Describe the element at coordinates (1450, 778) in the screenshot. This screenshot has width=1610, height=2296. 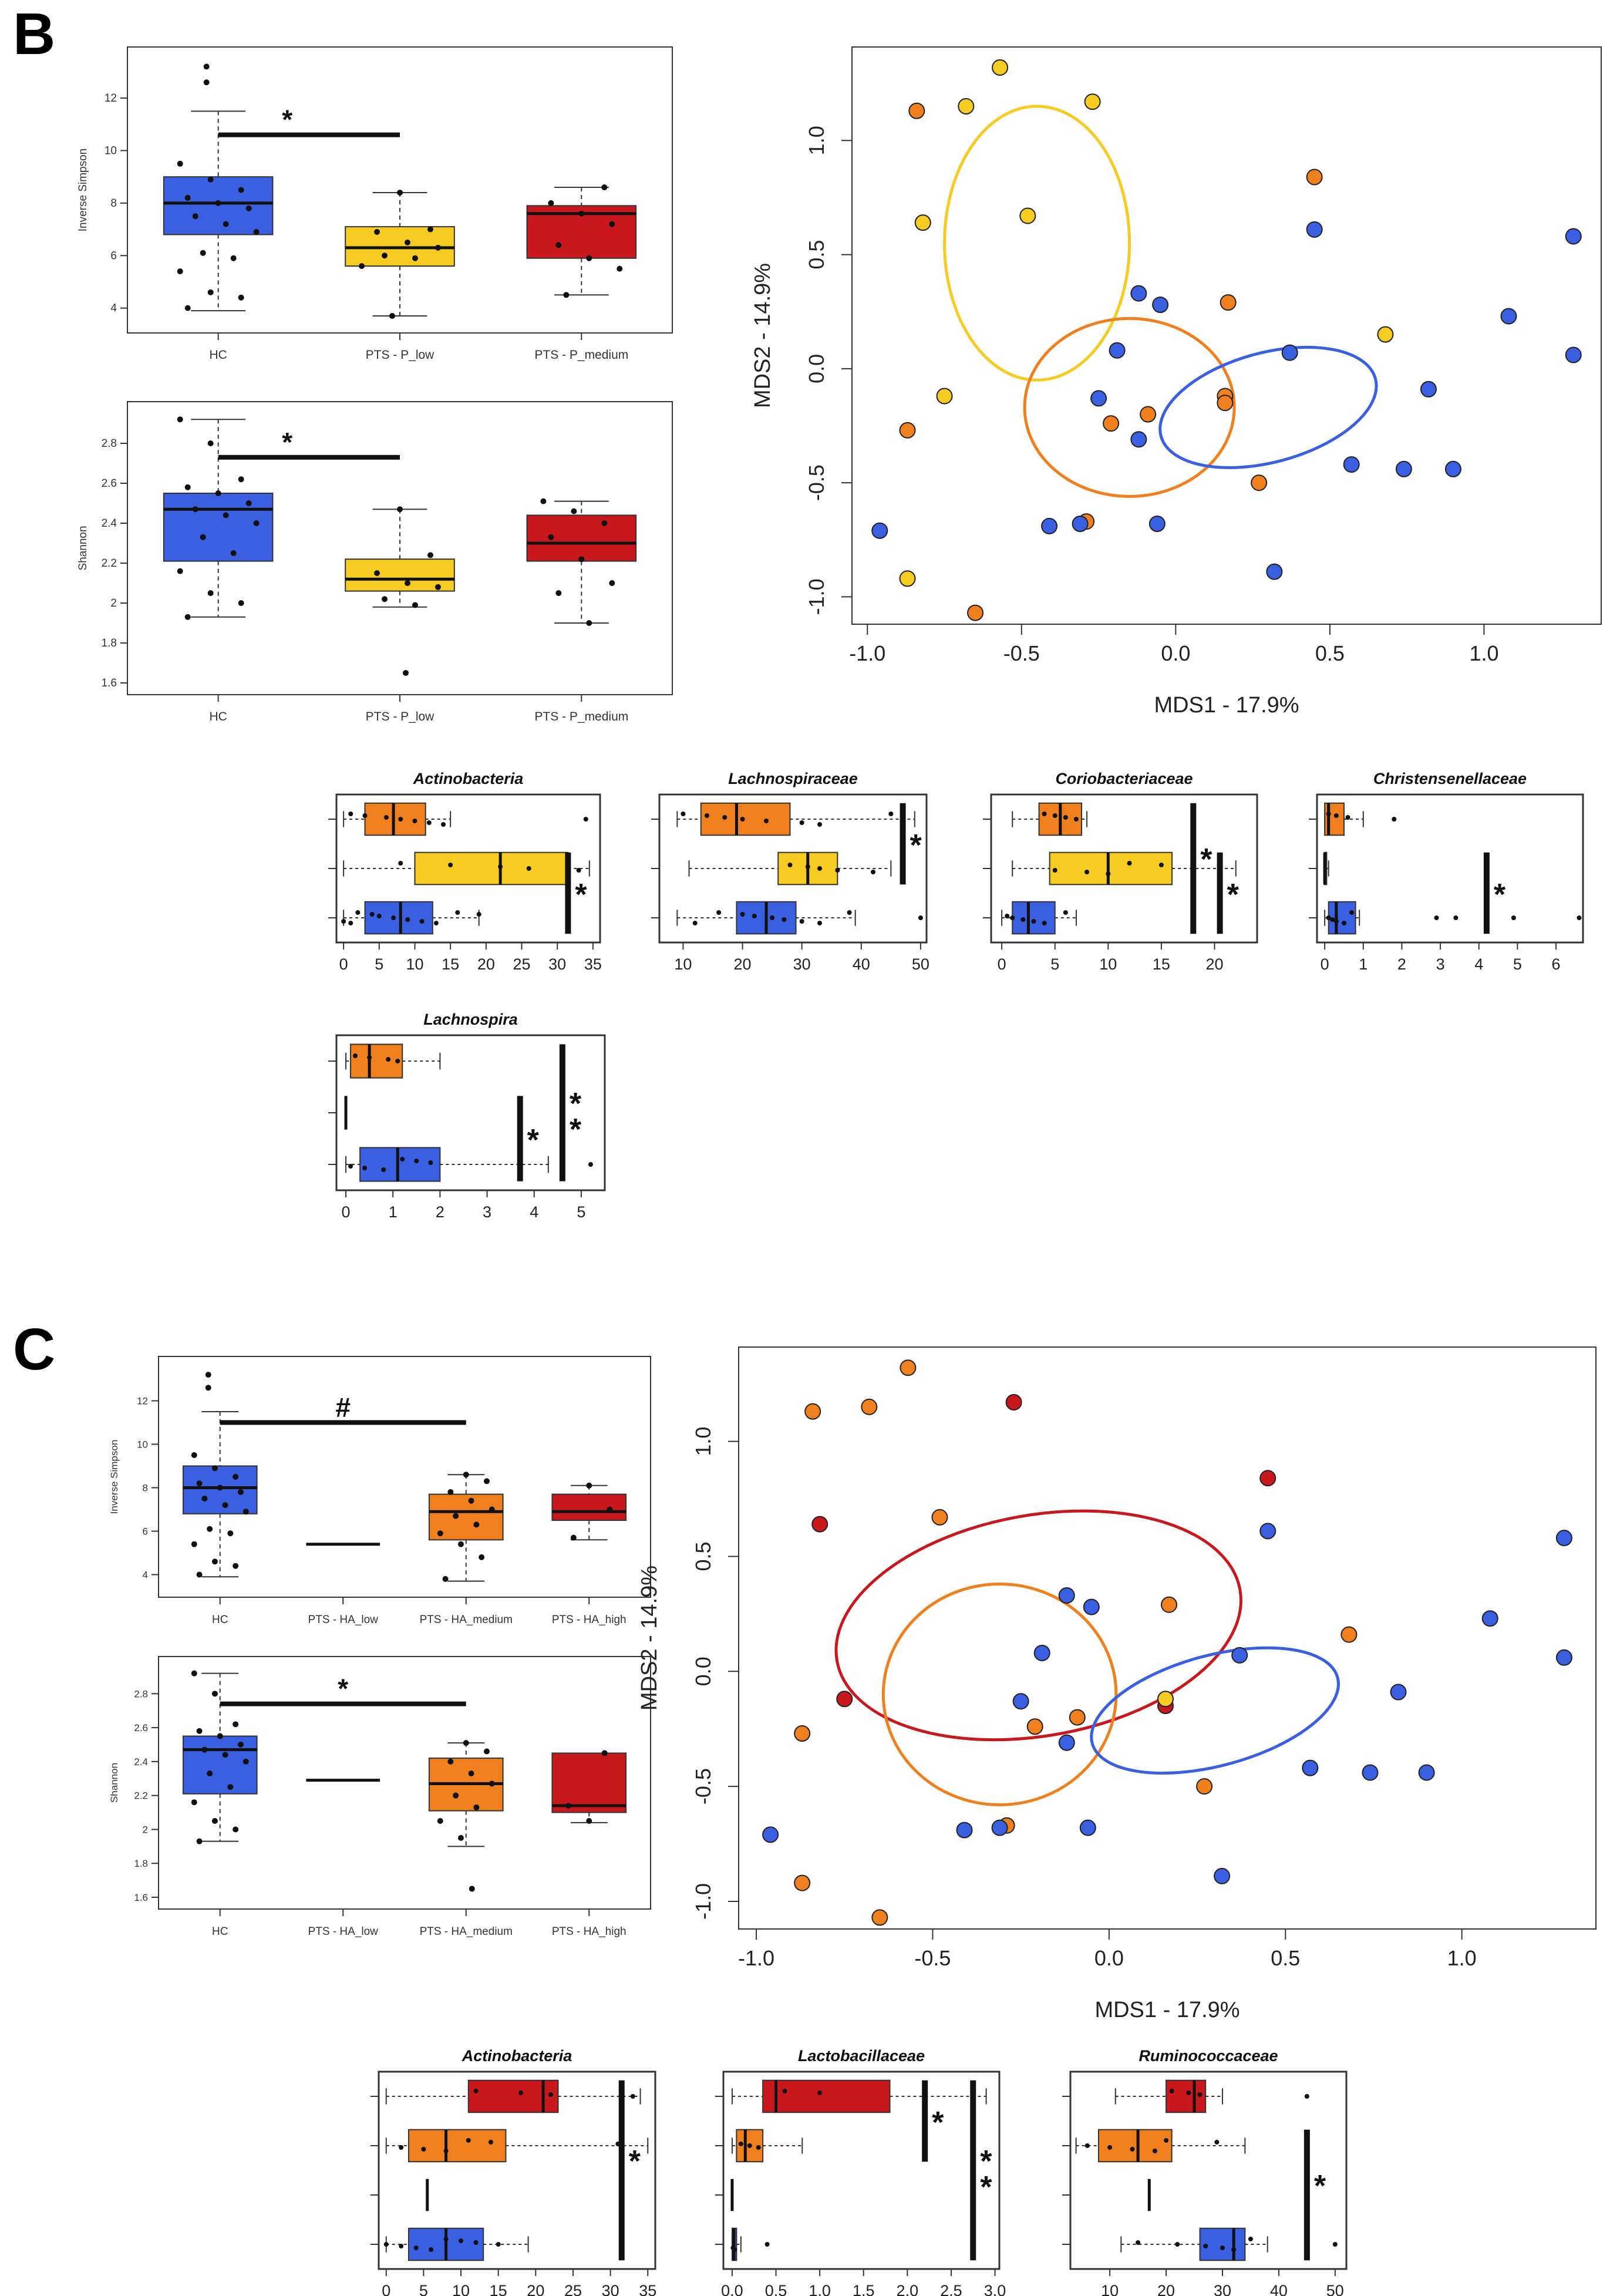
I see `chart-title: Christensenellaceae` at that location.